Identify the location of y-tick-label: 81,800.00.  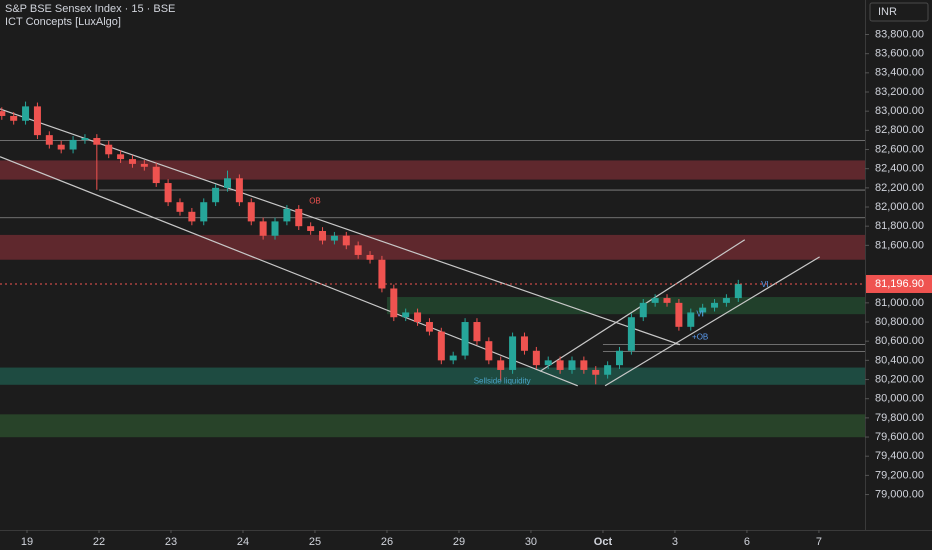
(899, 226).